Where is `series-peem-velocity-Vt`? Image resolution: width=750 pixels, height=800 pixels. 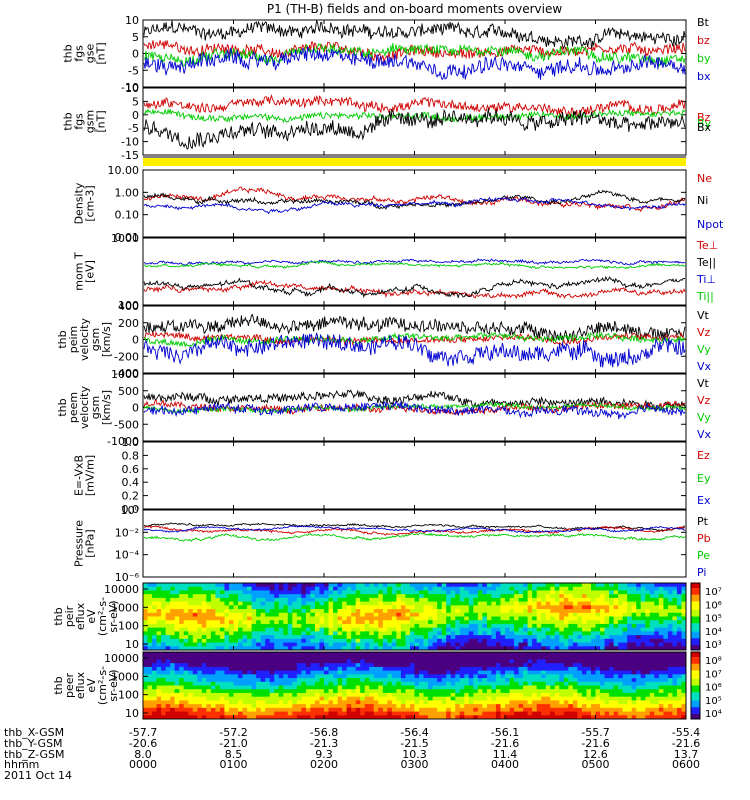 series-peem-velocity-Vt is located at coordinates (414, 400).